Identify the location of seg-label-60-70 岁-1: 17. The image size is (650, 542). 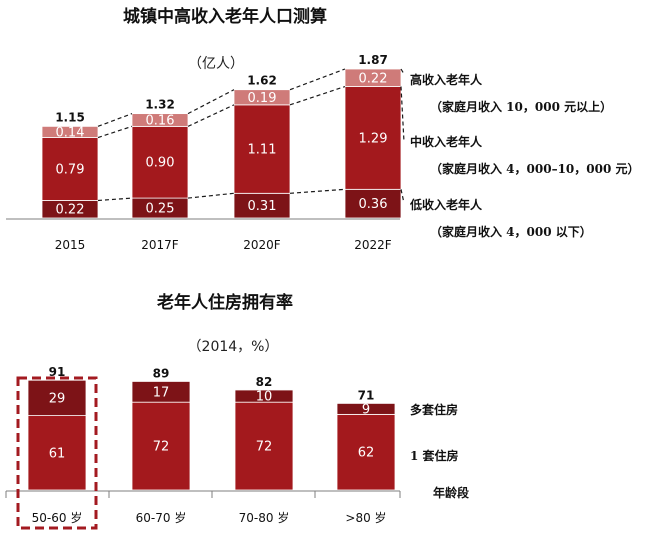
(161, 392).